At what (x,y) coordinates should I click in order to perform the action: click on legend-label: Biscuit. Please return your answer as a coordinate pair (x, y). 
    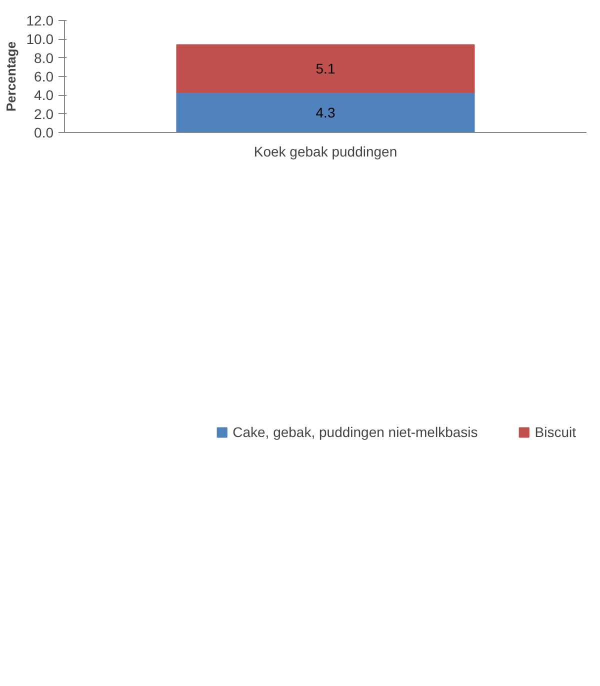
    Looking at the image, I should click on (555, 432).